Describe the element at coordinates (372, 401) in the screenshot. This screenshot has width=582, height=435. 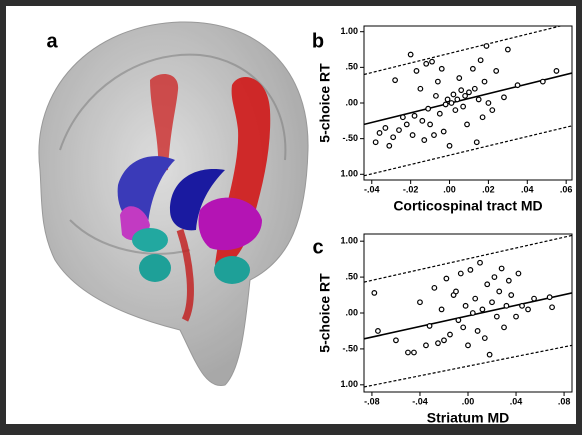
I see `x-tick-label: -.08` at that location.